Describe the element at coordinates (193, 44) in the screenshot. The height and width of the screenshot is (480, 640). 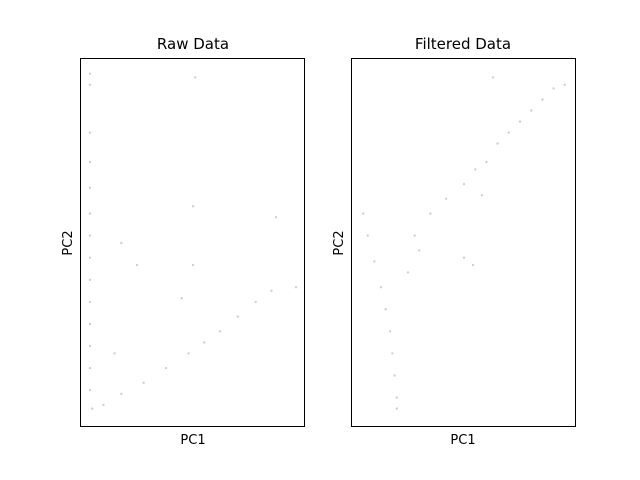
I see `raw-data-title: Raw Data` at that location.